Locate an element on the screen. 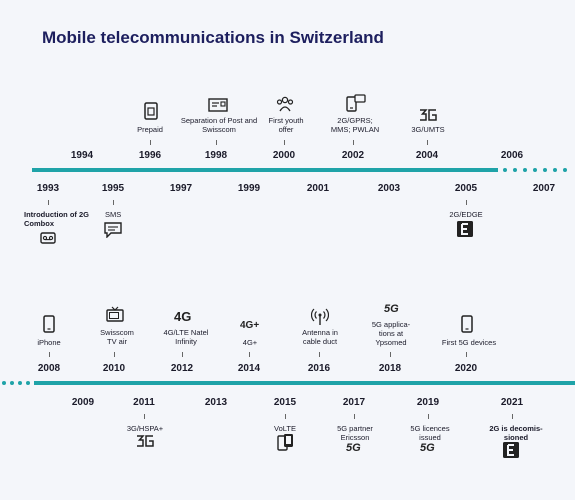 This screenshot has height=500, width=575. year-2004: 2004 is located at coordinates (427, 155).